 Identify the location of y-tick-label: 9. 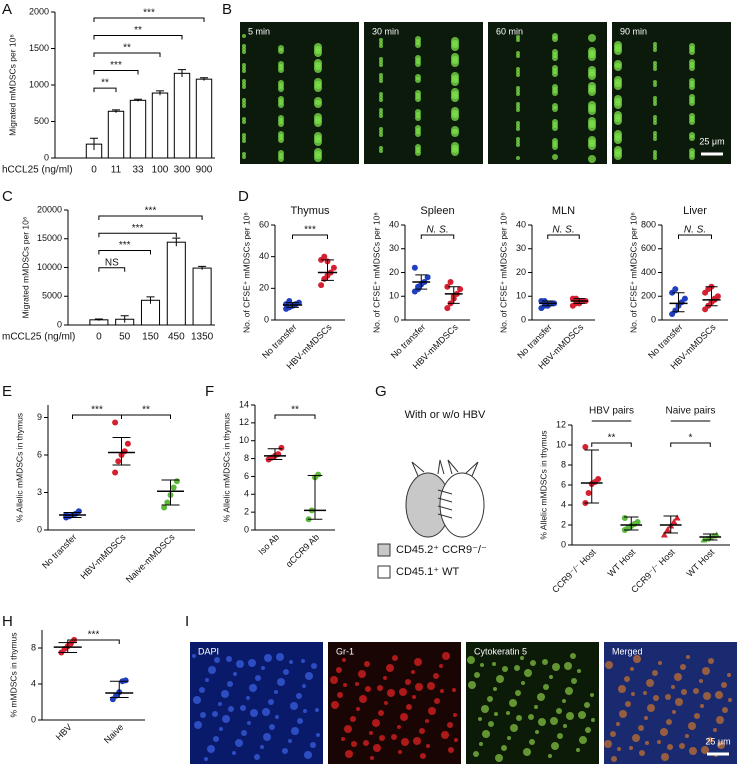
(39, 417).